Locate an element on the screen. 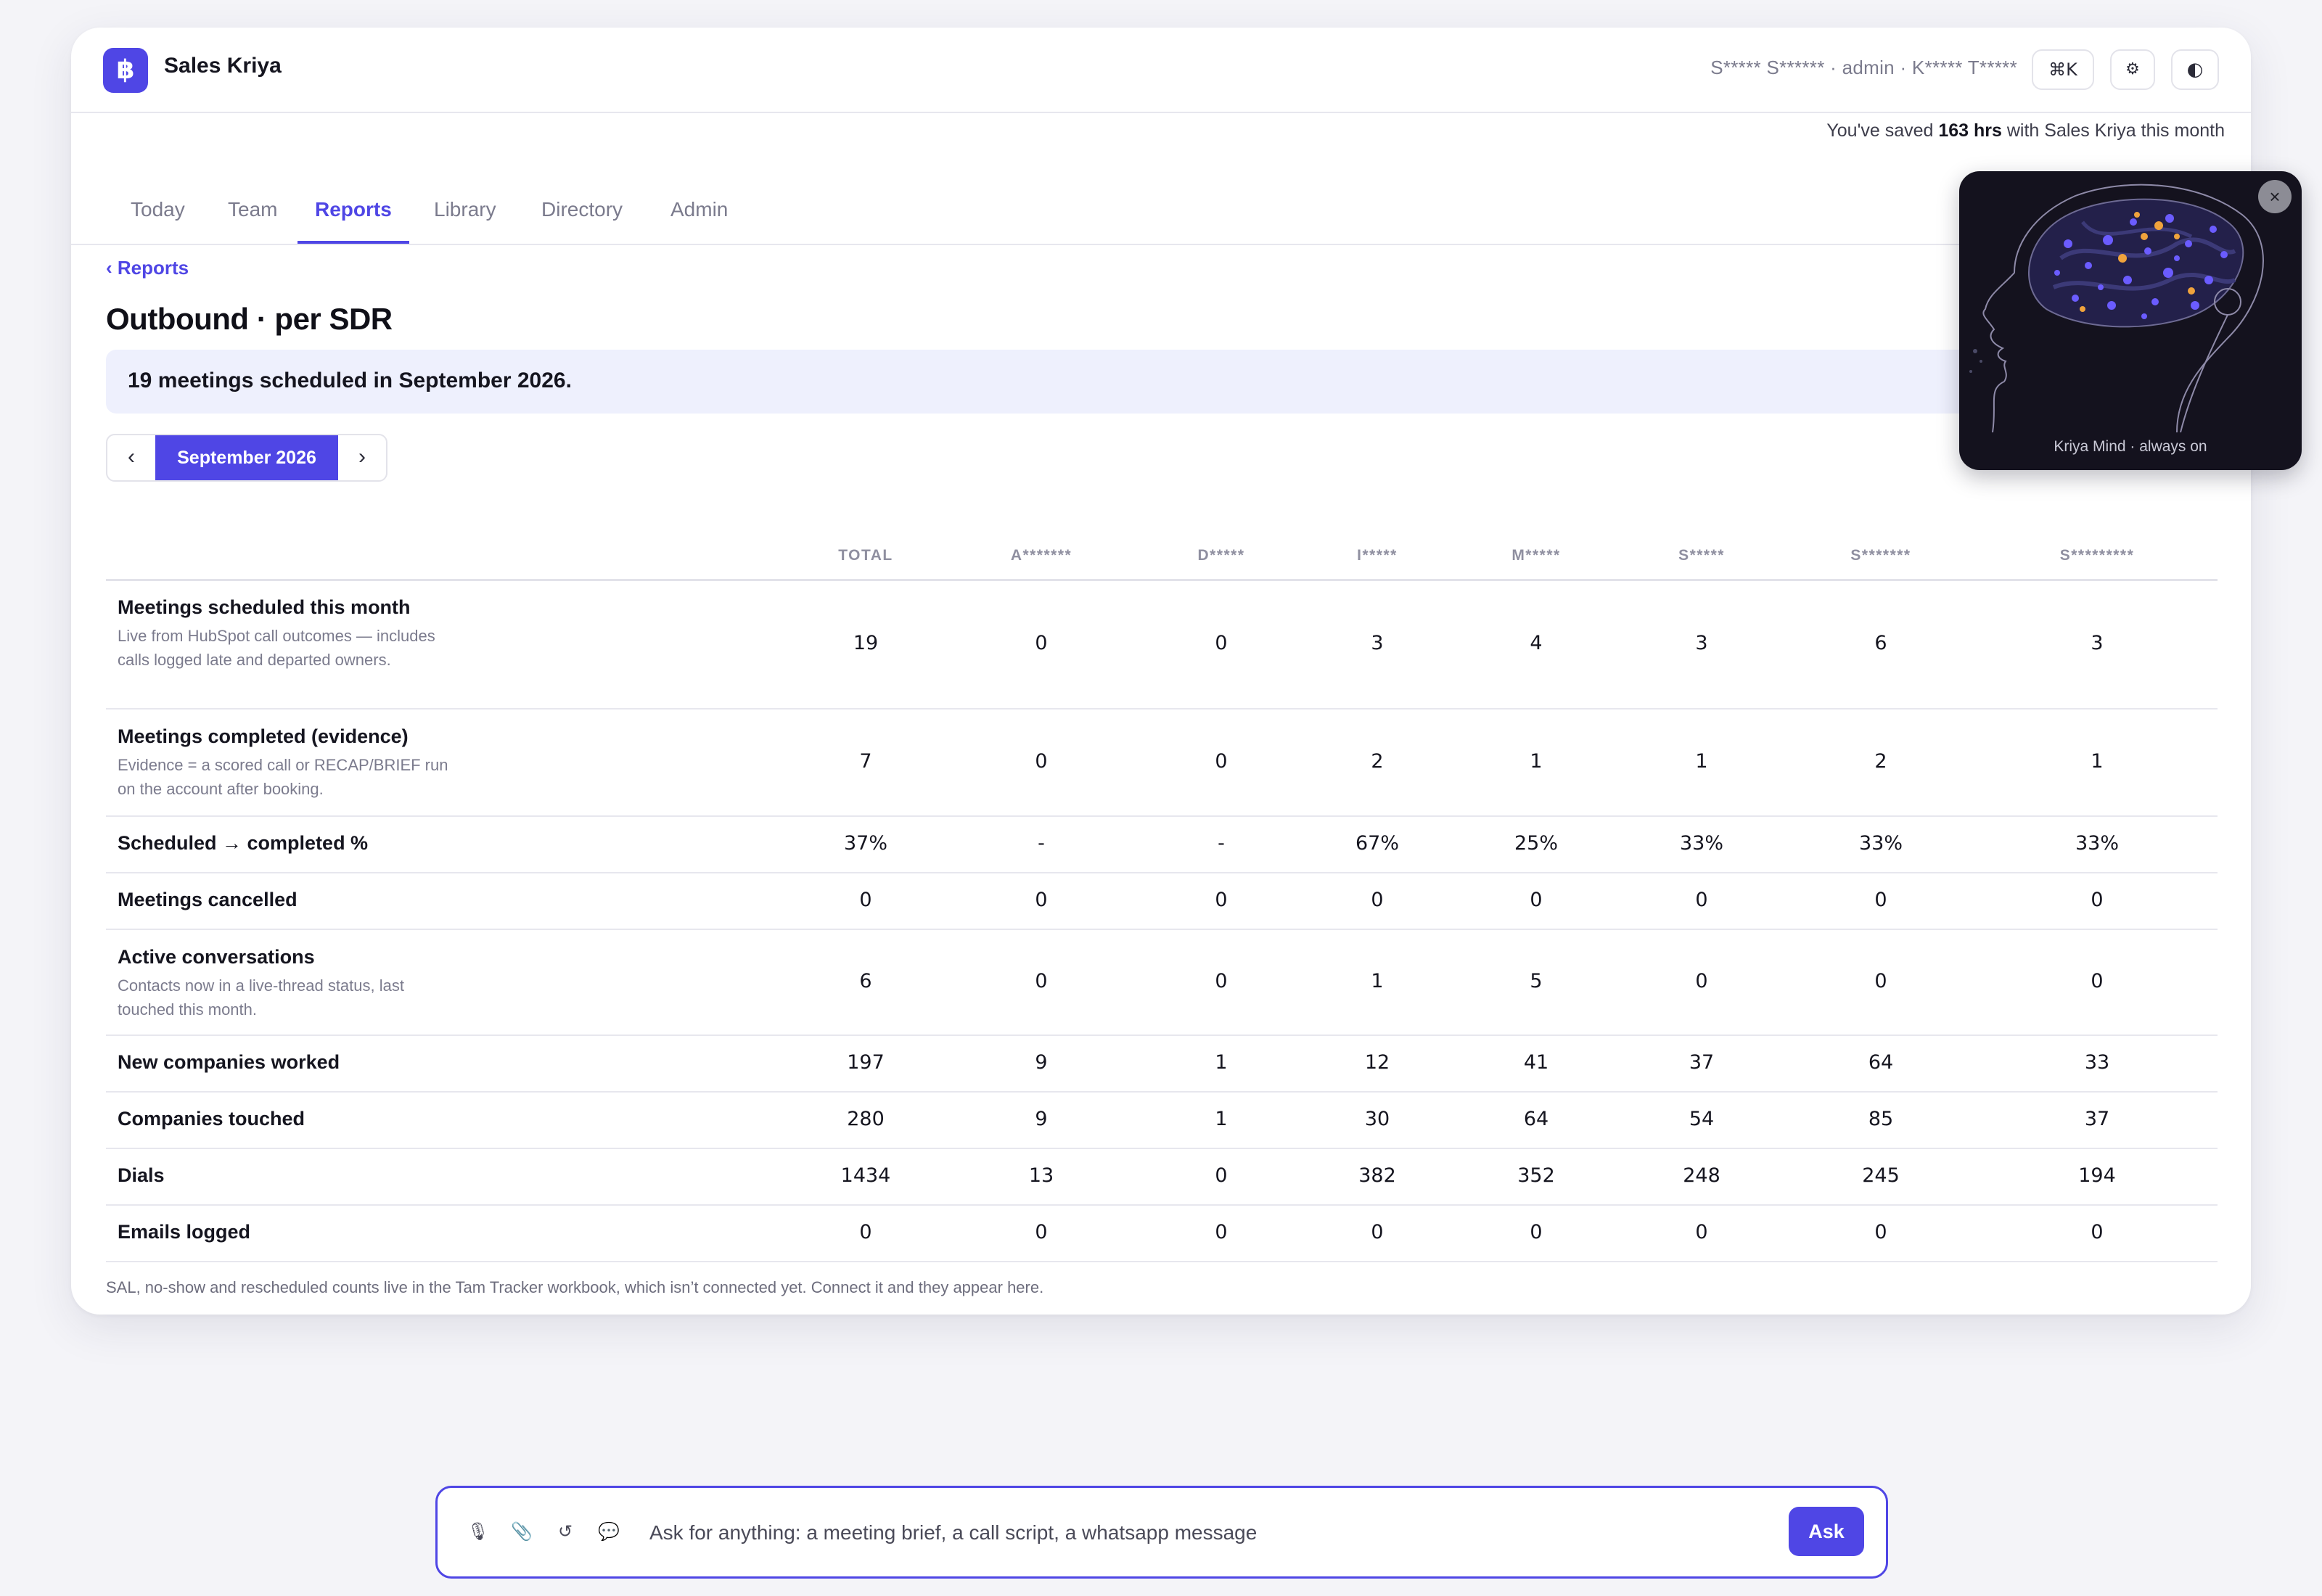  column-header-total: TOTAL is located at coordinates (865, 555).